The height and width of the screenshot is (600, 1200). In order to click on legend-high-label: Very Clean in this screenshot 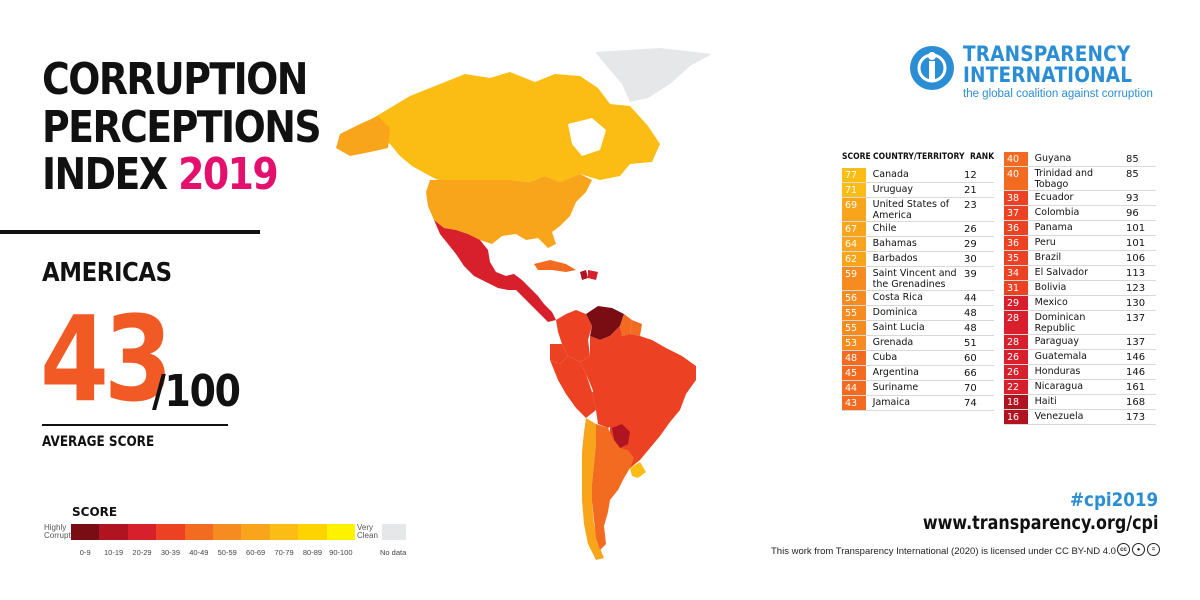, I will do `click(367, 532)`.